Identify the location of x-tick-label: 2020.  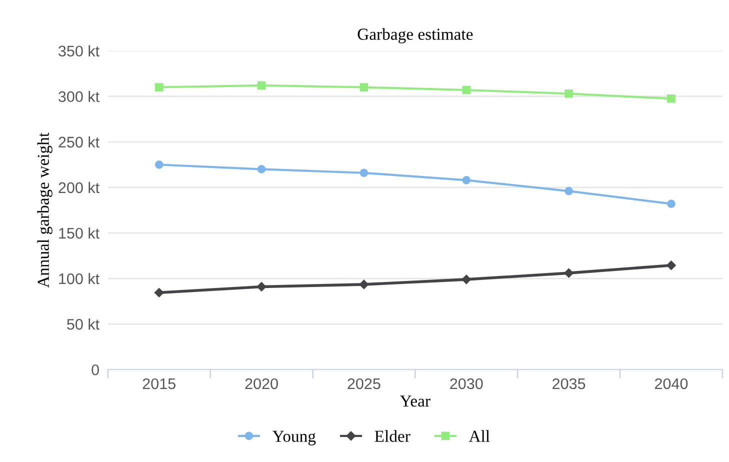
(261, 384).